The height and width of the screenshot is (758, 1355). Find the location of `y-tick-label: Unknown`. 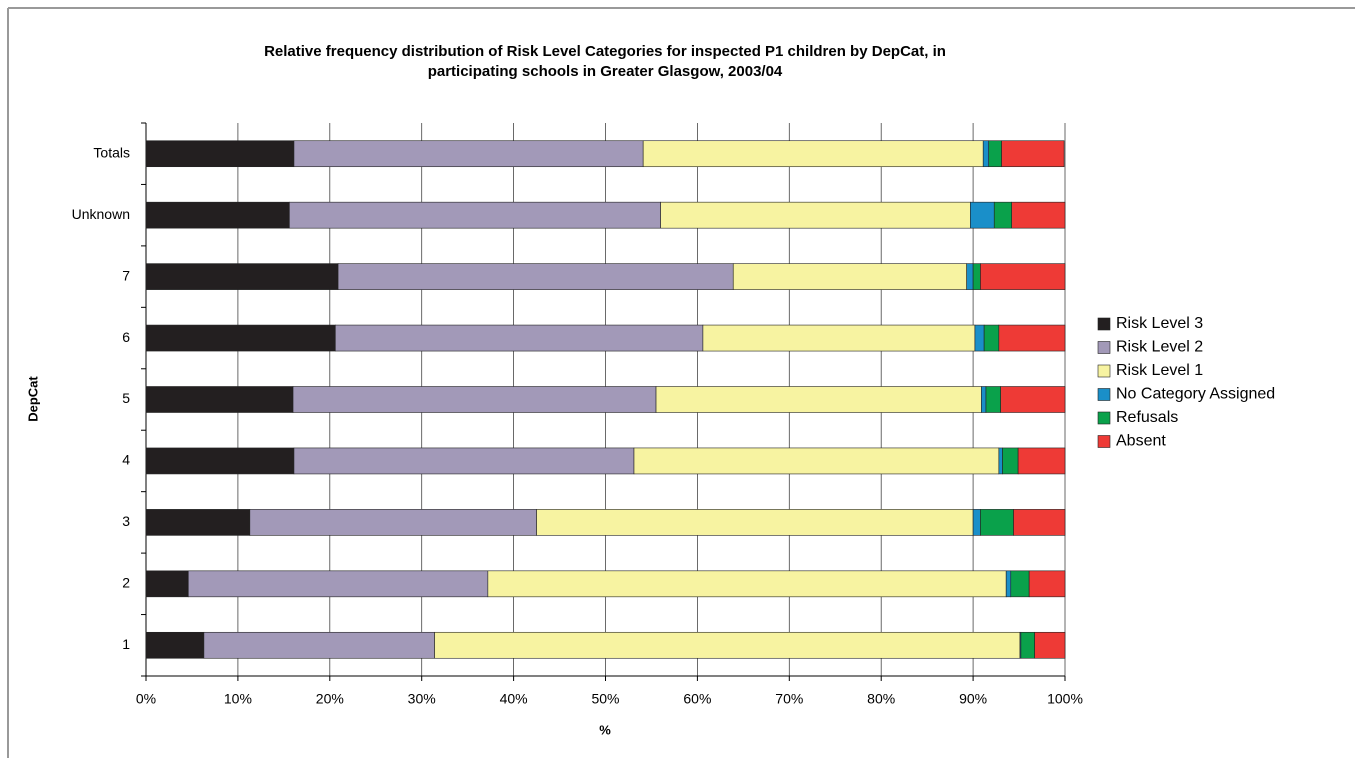

y-tick-label: Unknown is located at coordinates (101, 214).